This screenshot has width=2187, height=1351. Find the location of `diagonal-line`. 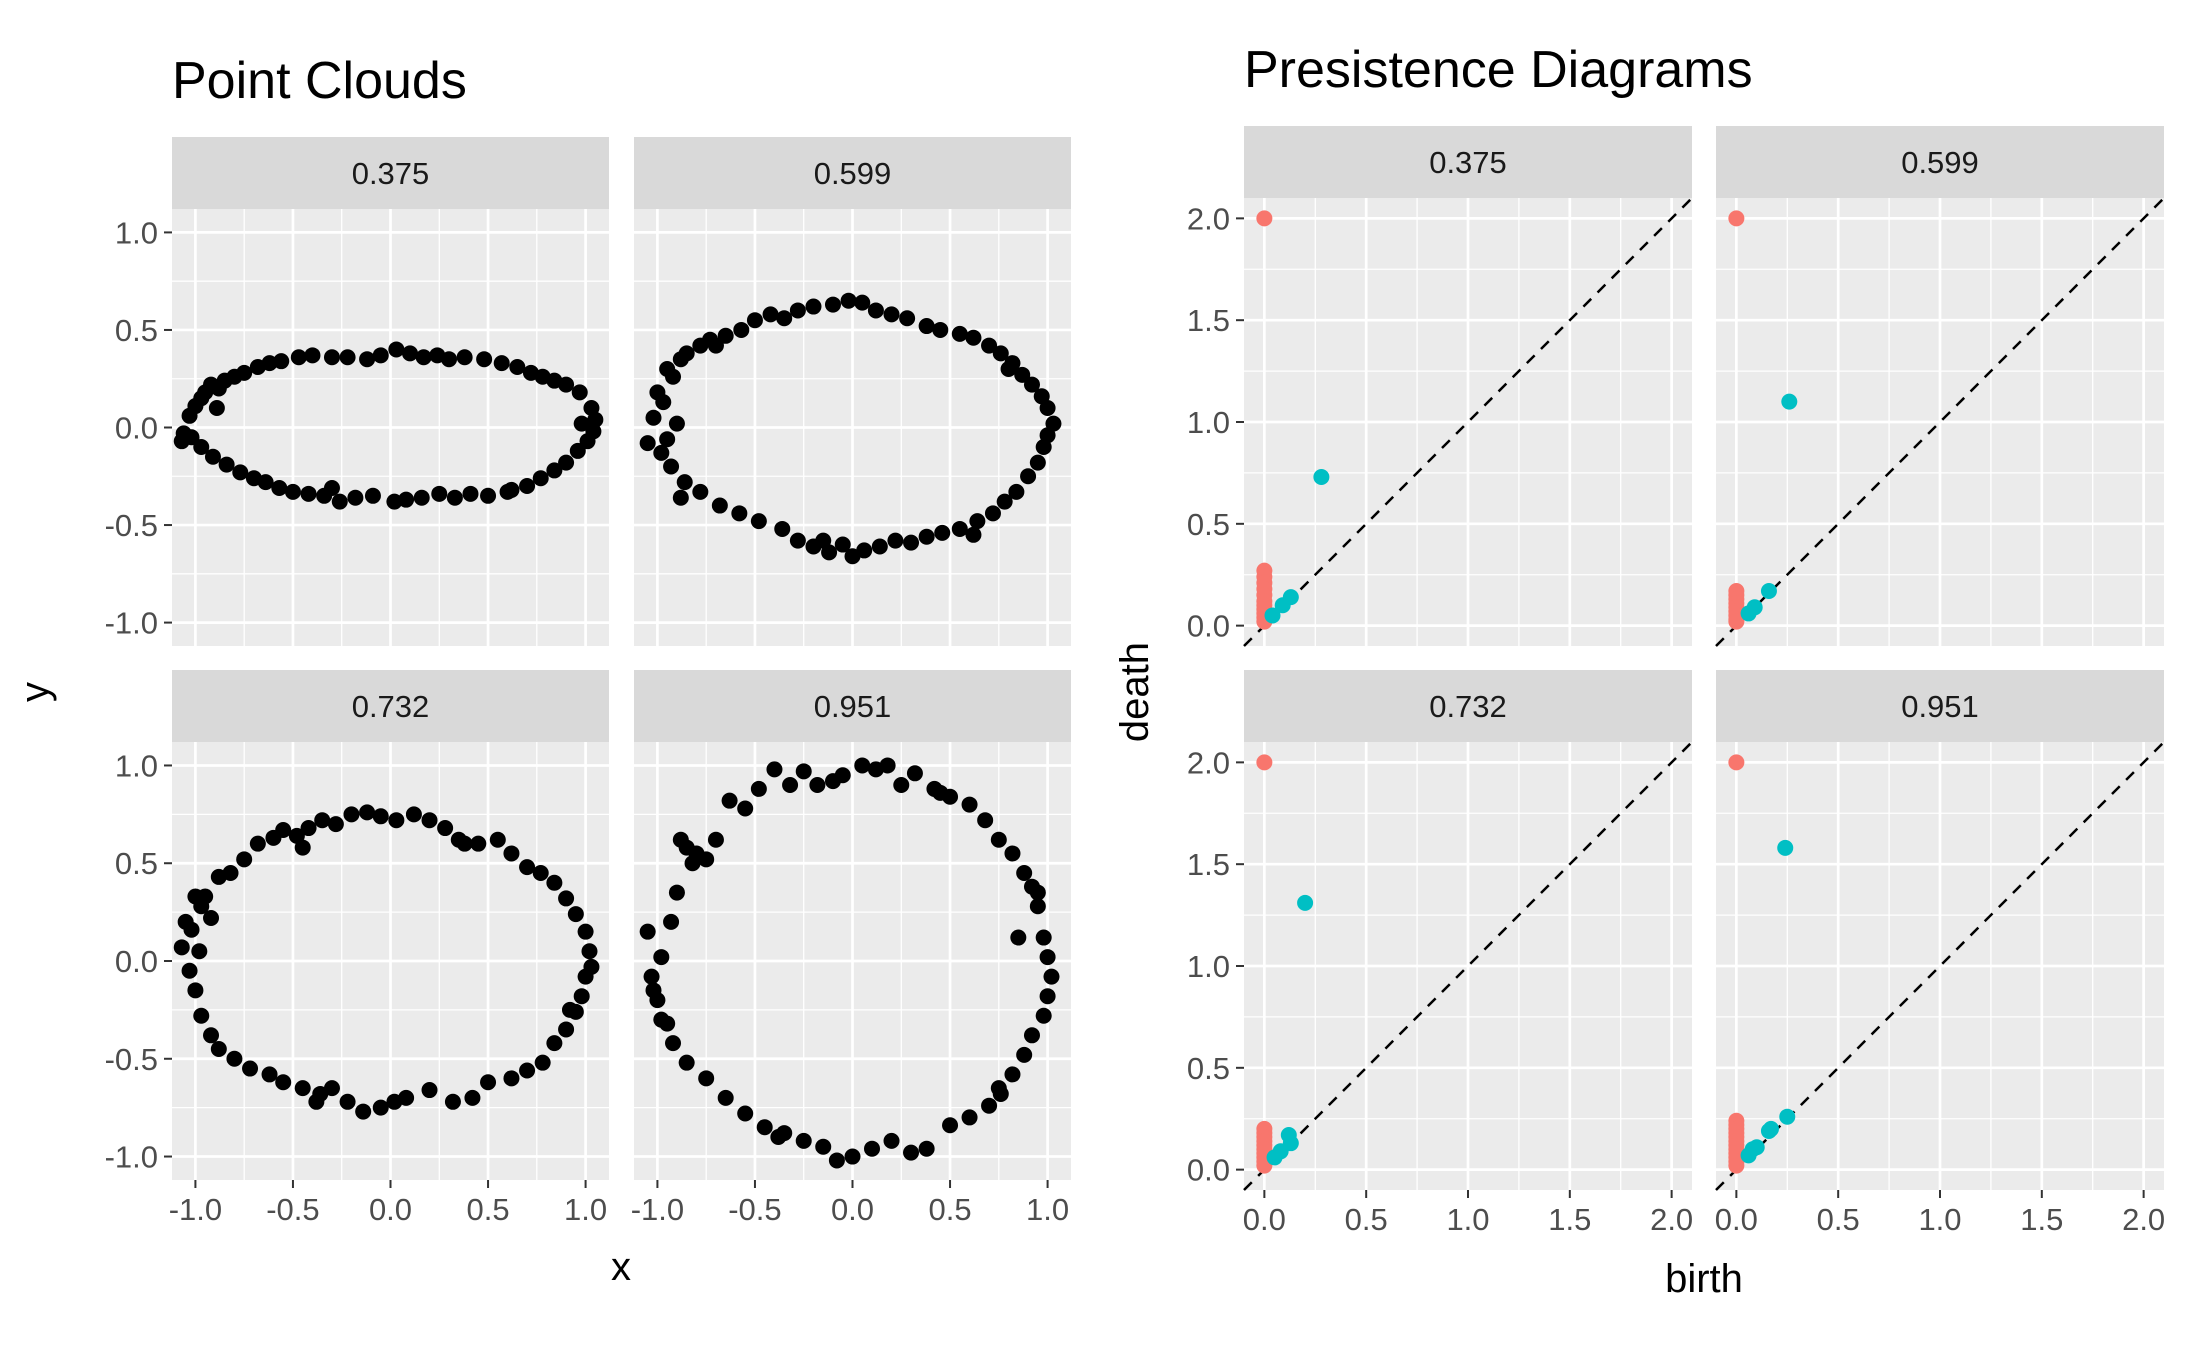

diagonal-line is located at coordinates (1468, 422).